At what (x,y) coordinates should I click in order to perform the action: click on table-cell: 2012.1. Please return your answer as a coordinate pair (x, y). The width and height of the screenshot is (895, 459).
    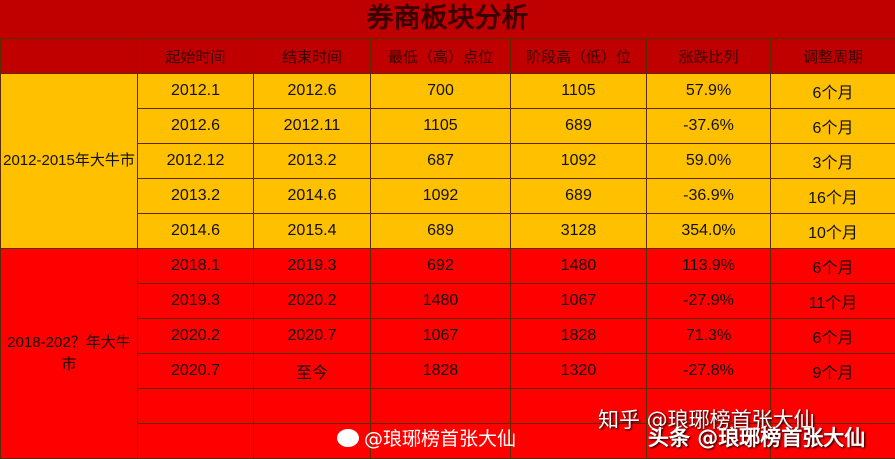
    Looking at the image, I should click on (196, 91).